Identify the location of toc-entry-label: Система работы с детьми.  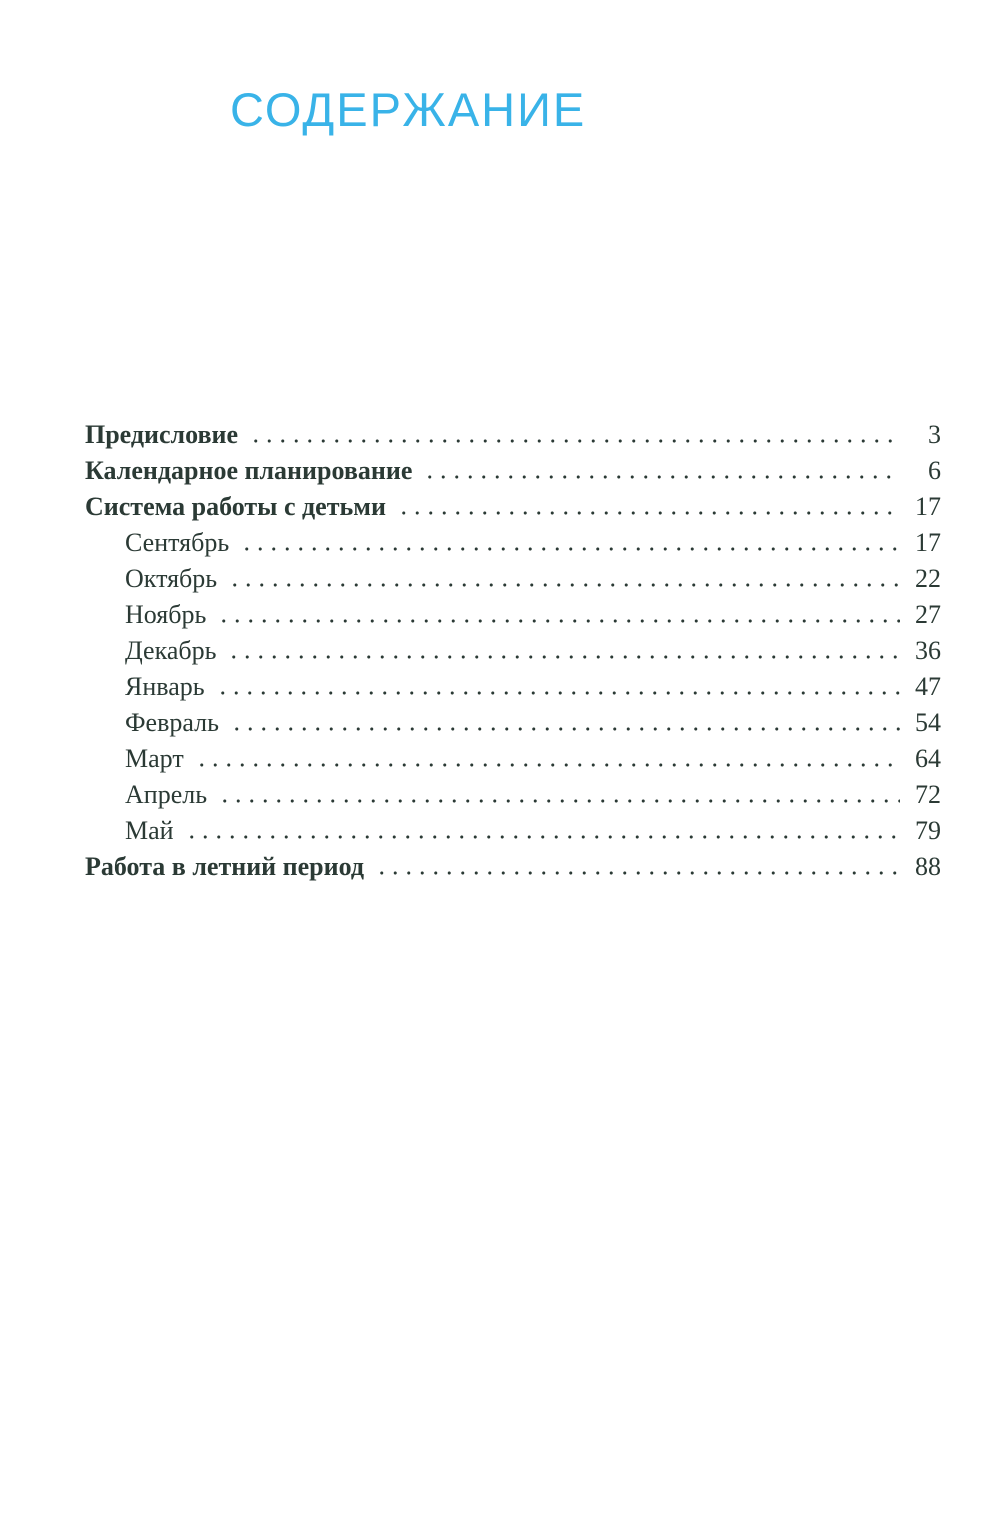
(235, 506).